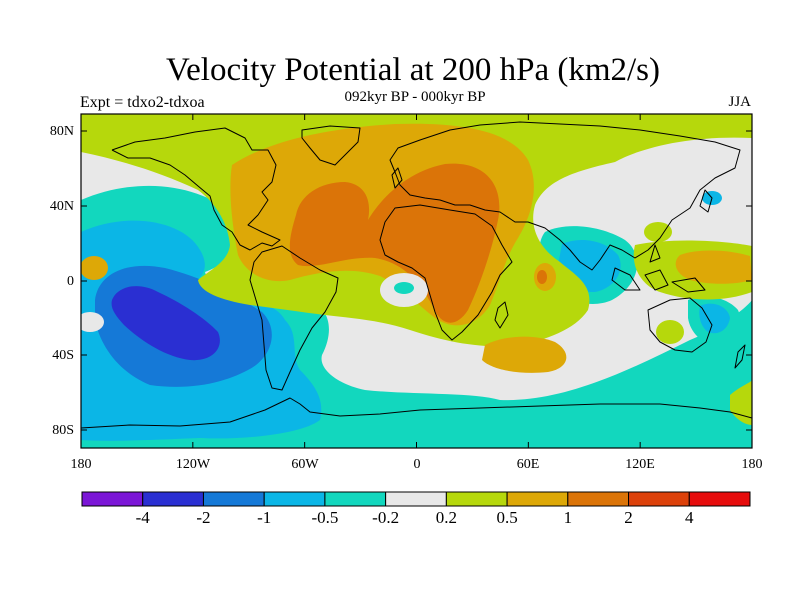 The height and width of the screenshot is (600, 800). Describe the element at coordinates (397, 178) in the screenshot. I see `coastline-uk` at that location.